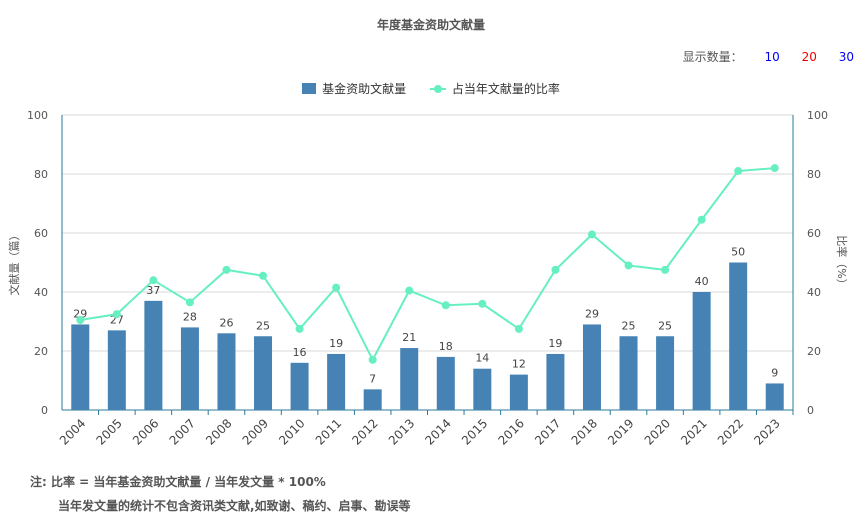 This screenshot has width=862, height=518. What do you see at coordinates (474, 431) in the screenshot?
I see `x-tick-label: 2015` at bounding box center [474, 431].